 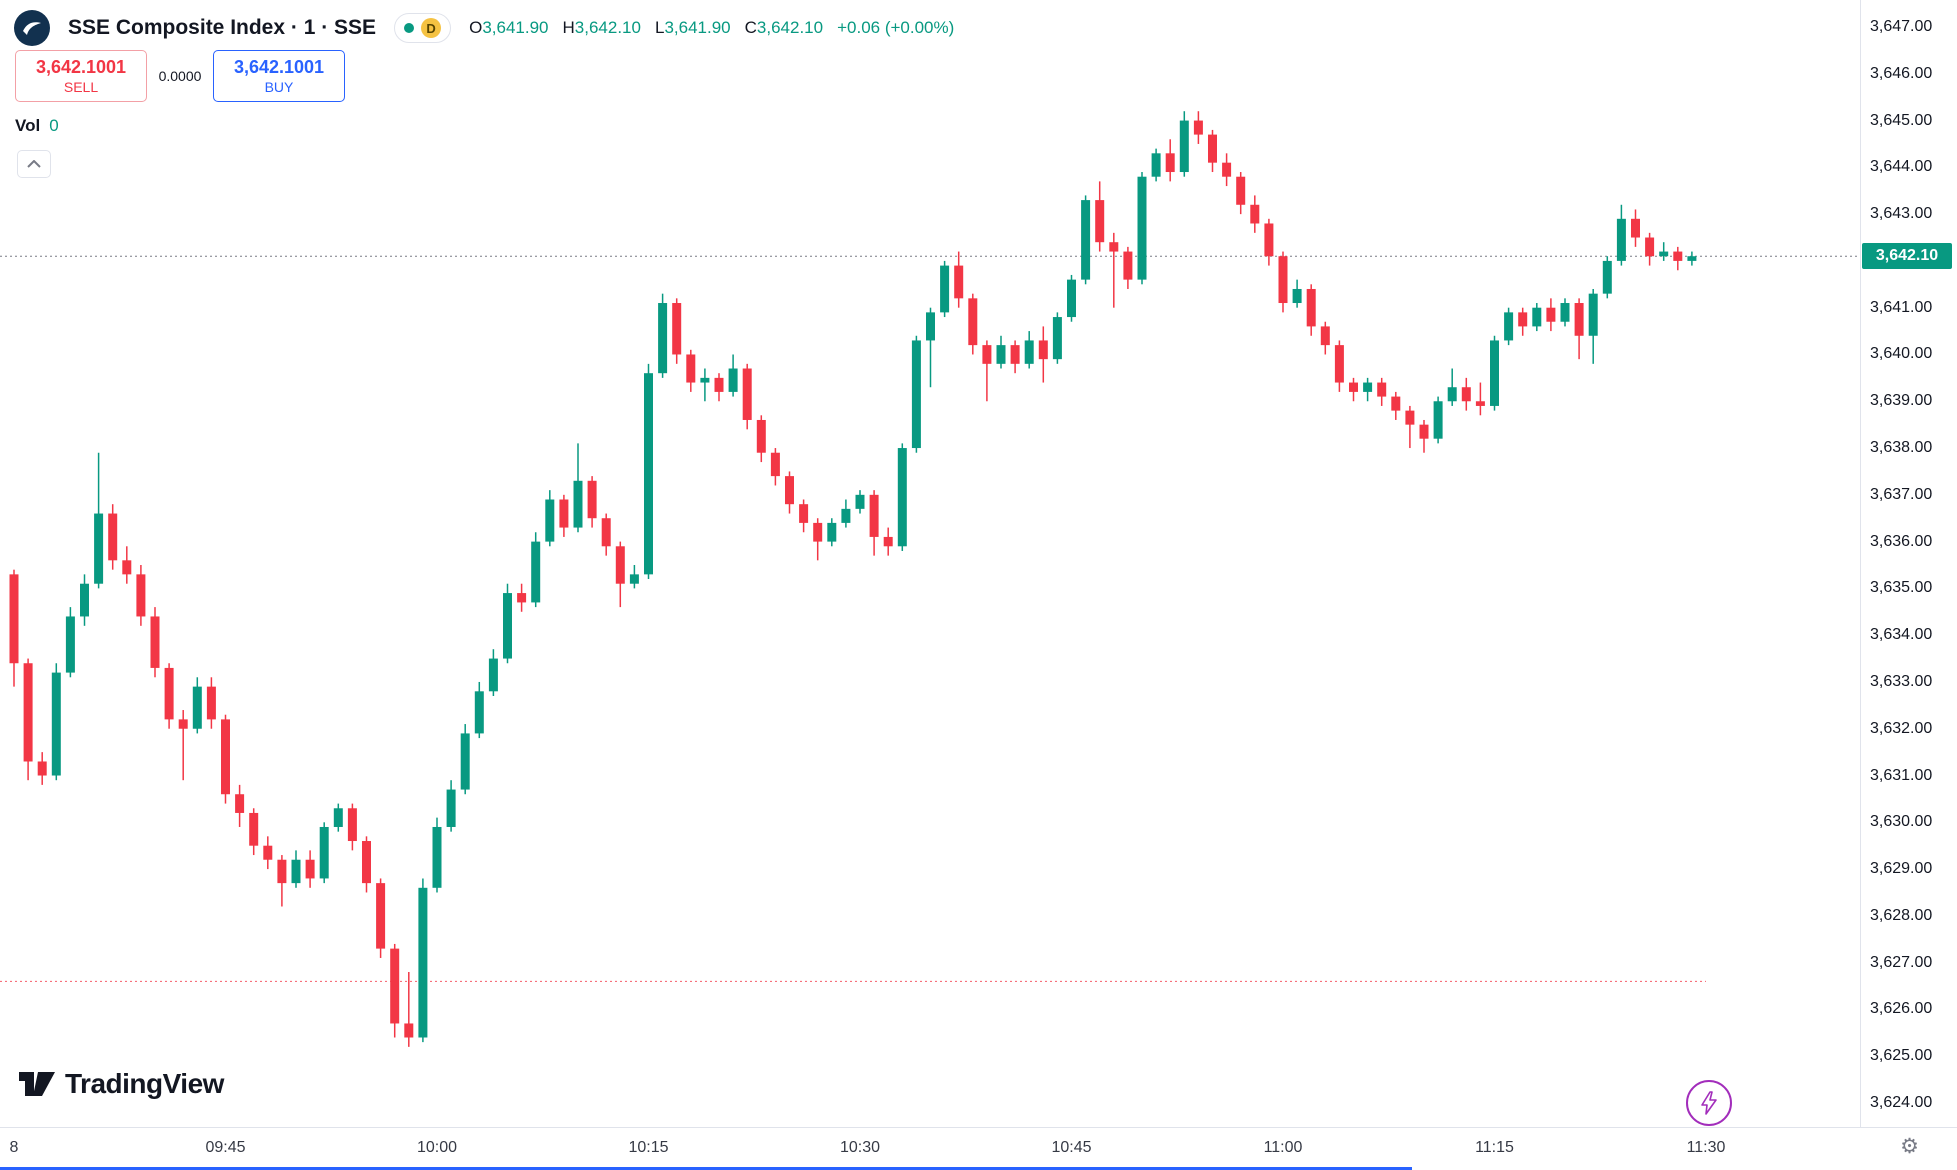 What do you see at coordinates (1901, 214) in the screenshot?
I see `price-axis-label: 3,643.00` at bounding box center [1901, 214].